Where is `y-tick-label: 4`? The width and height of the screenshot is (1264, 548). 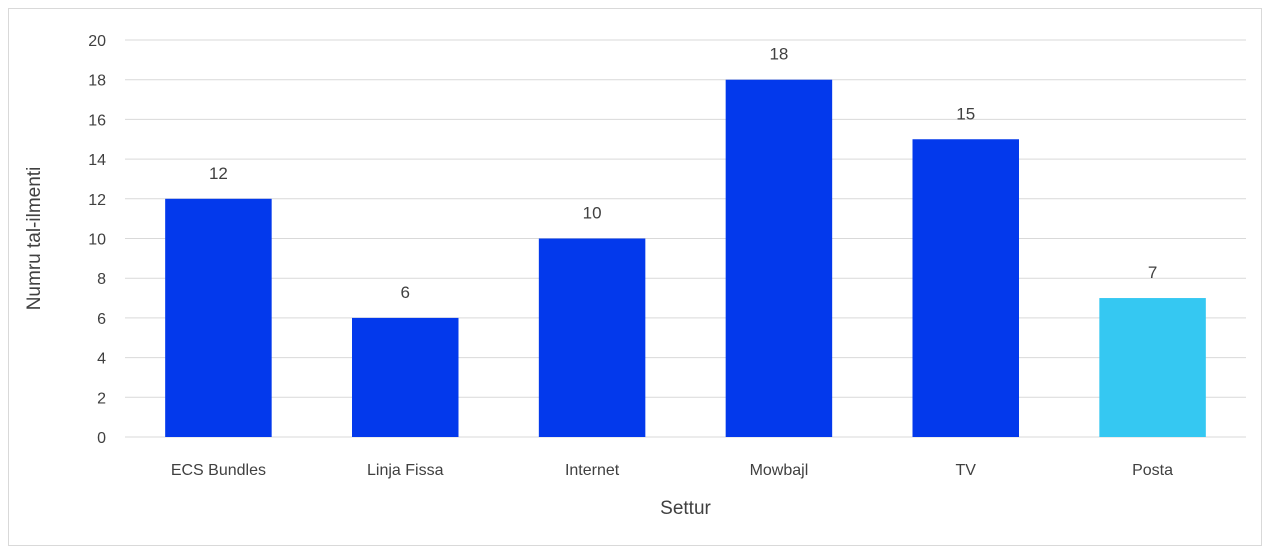 y-tick-label: 4 is located at coordinates (101, 359).